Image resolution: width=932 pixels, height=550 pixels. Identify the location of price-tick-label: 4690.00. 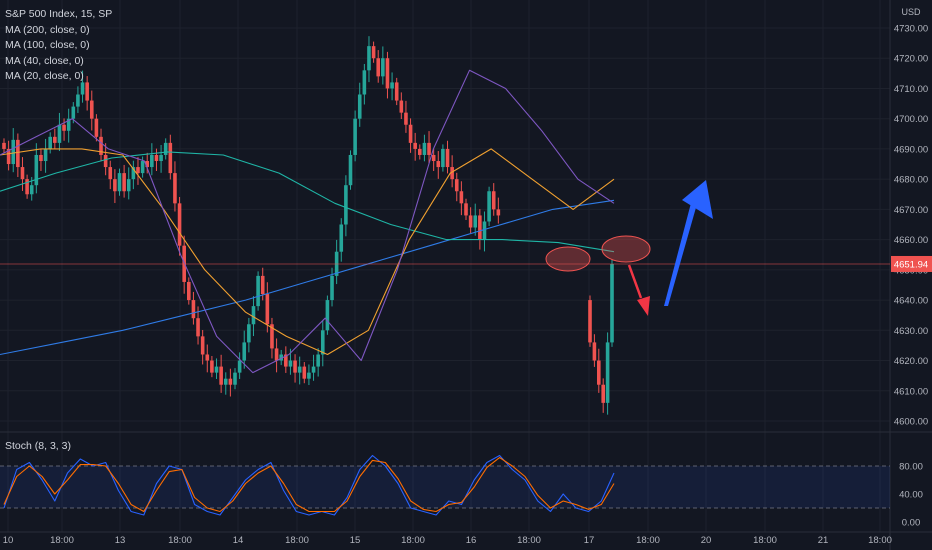
(911, 149).